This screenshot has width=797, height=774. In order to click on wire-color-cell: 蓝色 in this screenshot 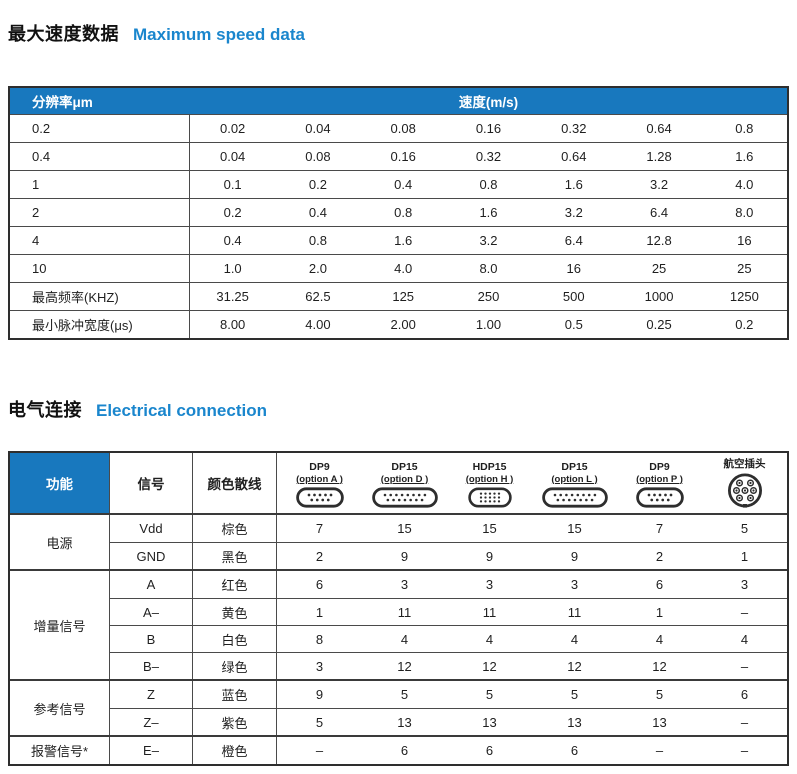, I will do `click(235, 694)`.